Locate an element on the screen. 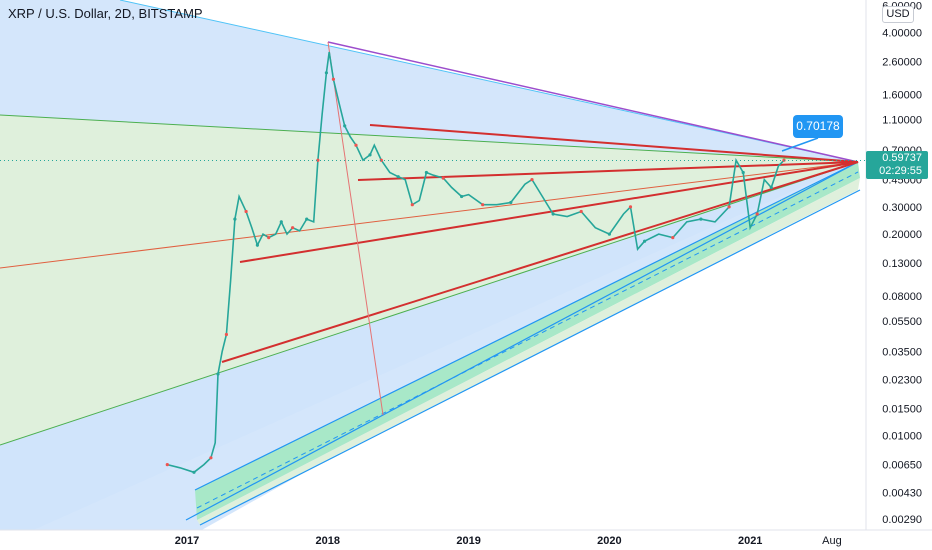 Image resolution: width=932 pixels, height=550 pixels. y-tick-label: 0.13000 is located at coordinates (902, 264).